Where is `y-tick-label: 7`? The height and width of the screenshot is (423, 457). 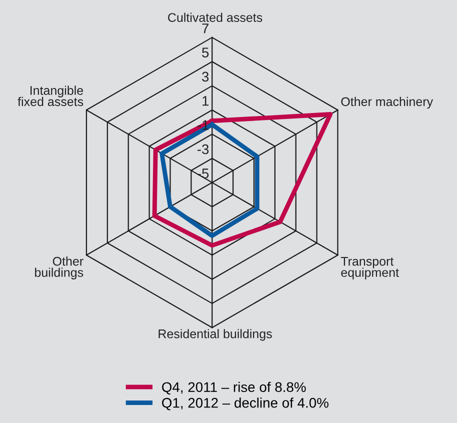
y-tick-label: 7 is located at coordinates (205, 29).